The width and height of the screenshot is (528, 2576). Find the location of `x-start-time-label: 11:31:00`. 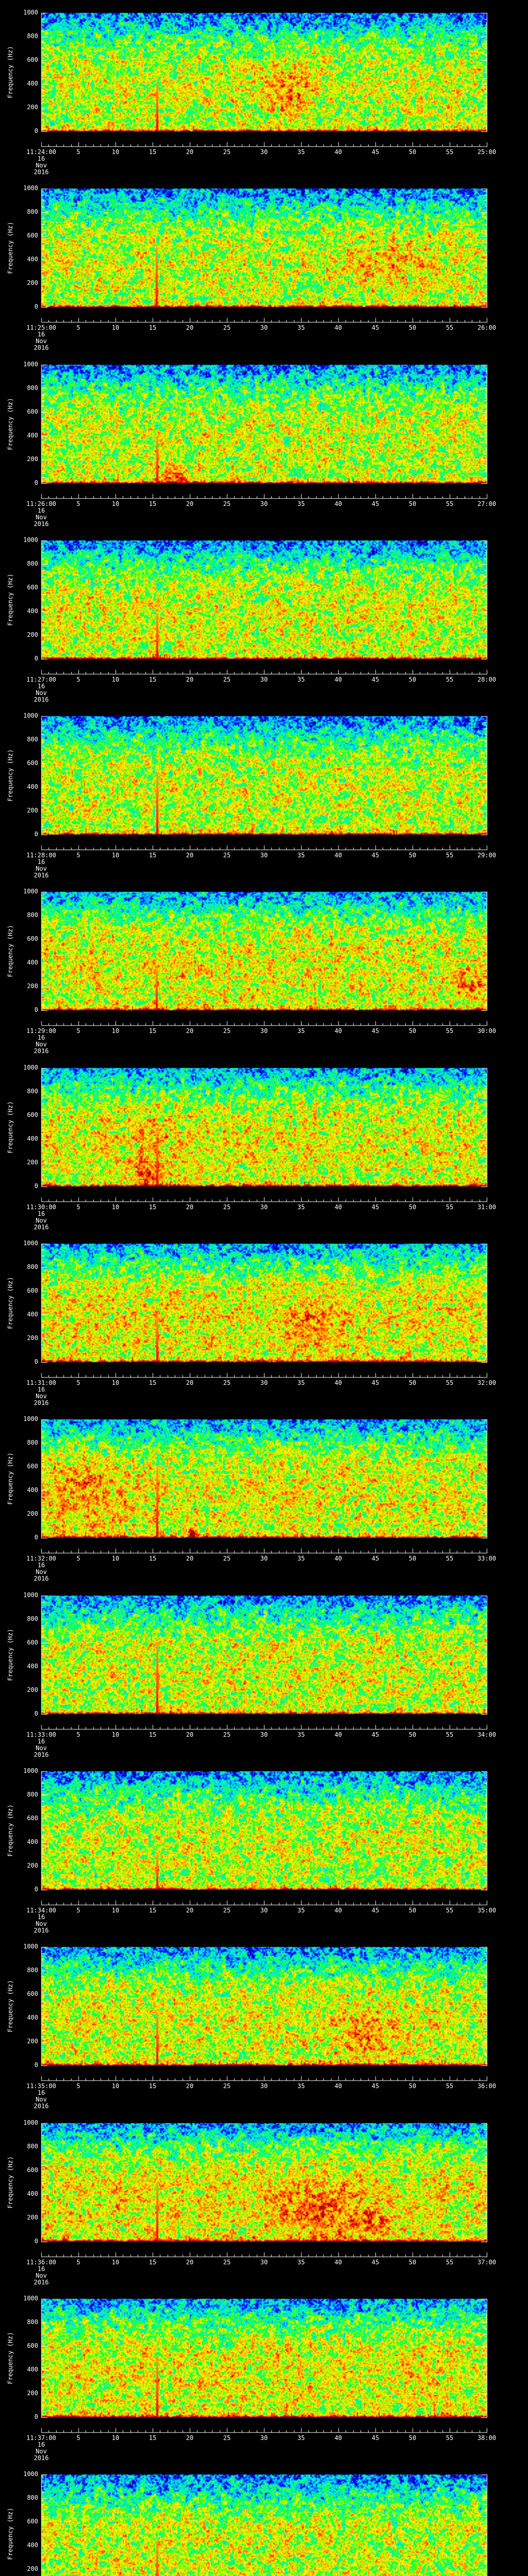

x-start-time-label: 11:31:00 is located at coordinates (41, 1382).